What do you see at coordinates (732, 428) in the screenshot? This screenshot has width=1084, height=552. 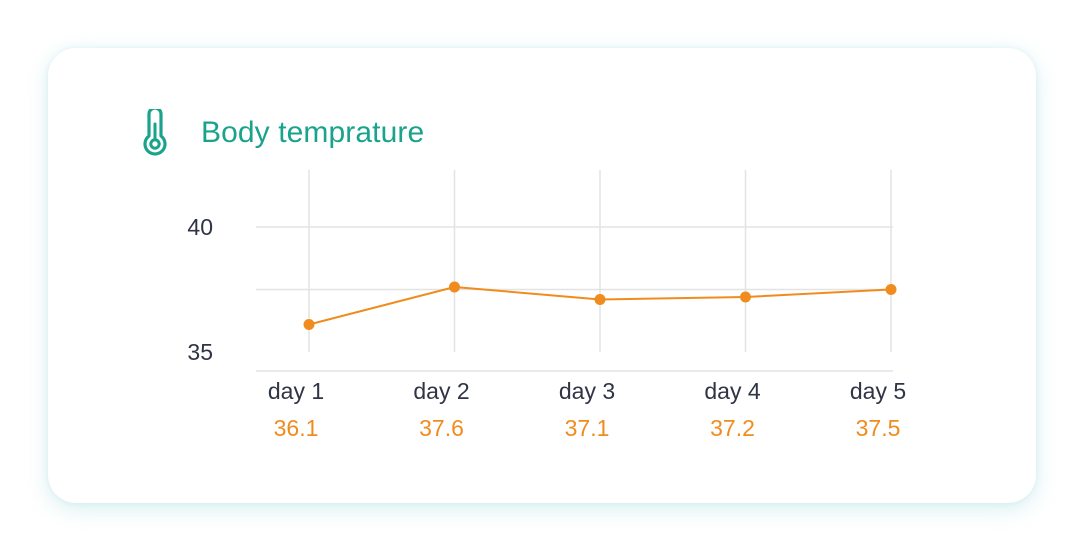 I see `data-label: 37.2` at bounding box center [732, 428].